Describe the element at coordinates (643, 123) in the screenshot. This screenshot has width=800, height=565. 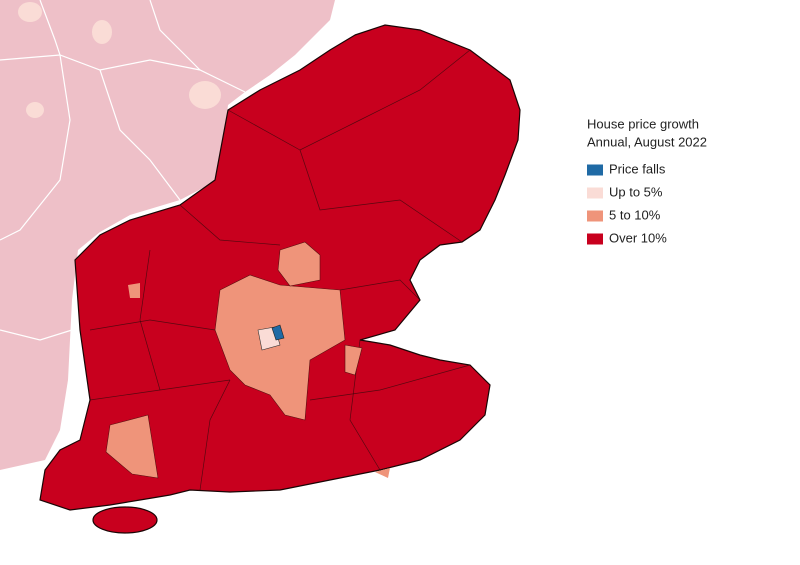
I see `legend-title: House price growth` at that location.